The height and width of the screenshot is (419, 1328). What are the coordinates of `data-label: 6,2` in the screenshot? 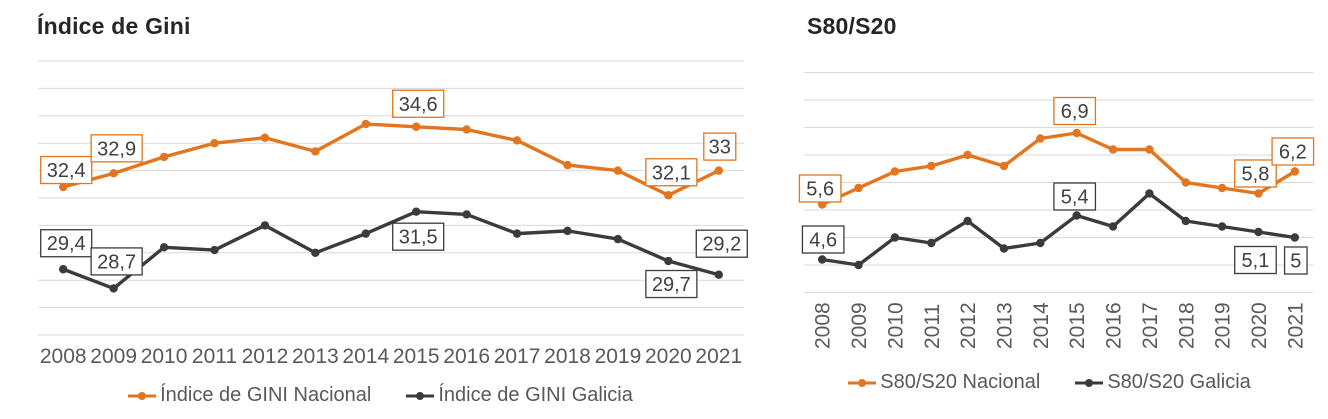 It's located at (1293, 151).